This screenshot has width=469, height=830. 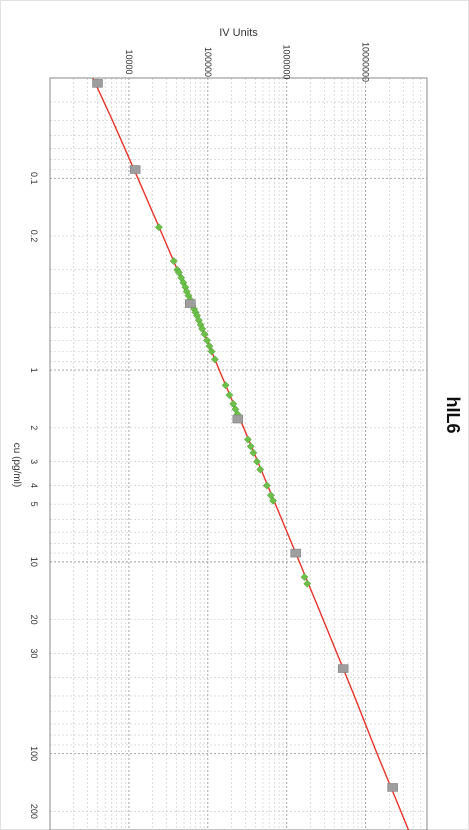 What do you see at coordinates (34, 620) in the screenshot?
I see `x-tick-label: 20` at bounding box center [34, 620].